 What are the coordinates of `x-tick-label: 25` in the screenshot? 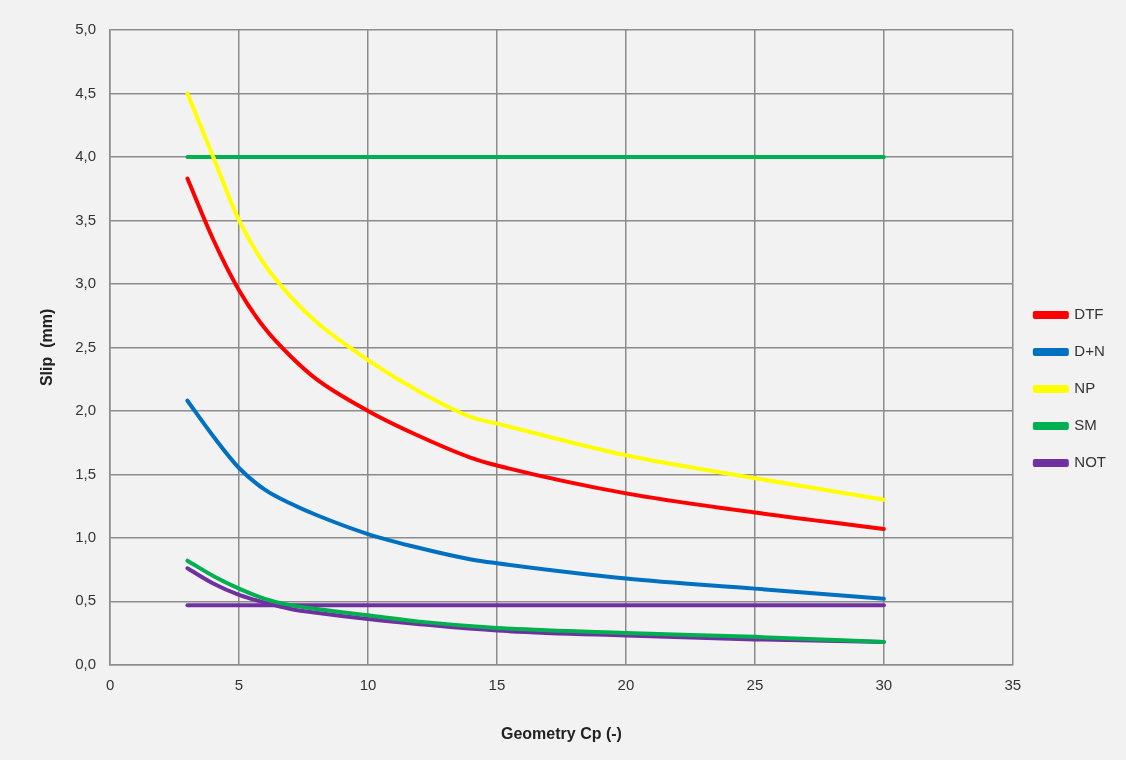 It's located at (755, 684).